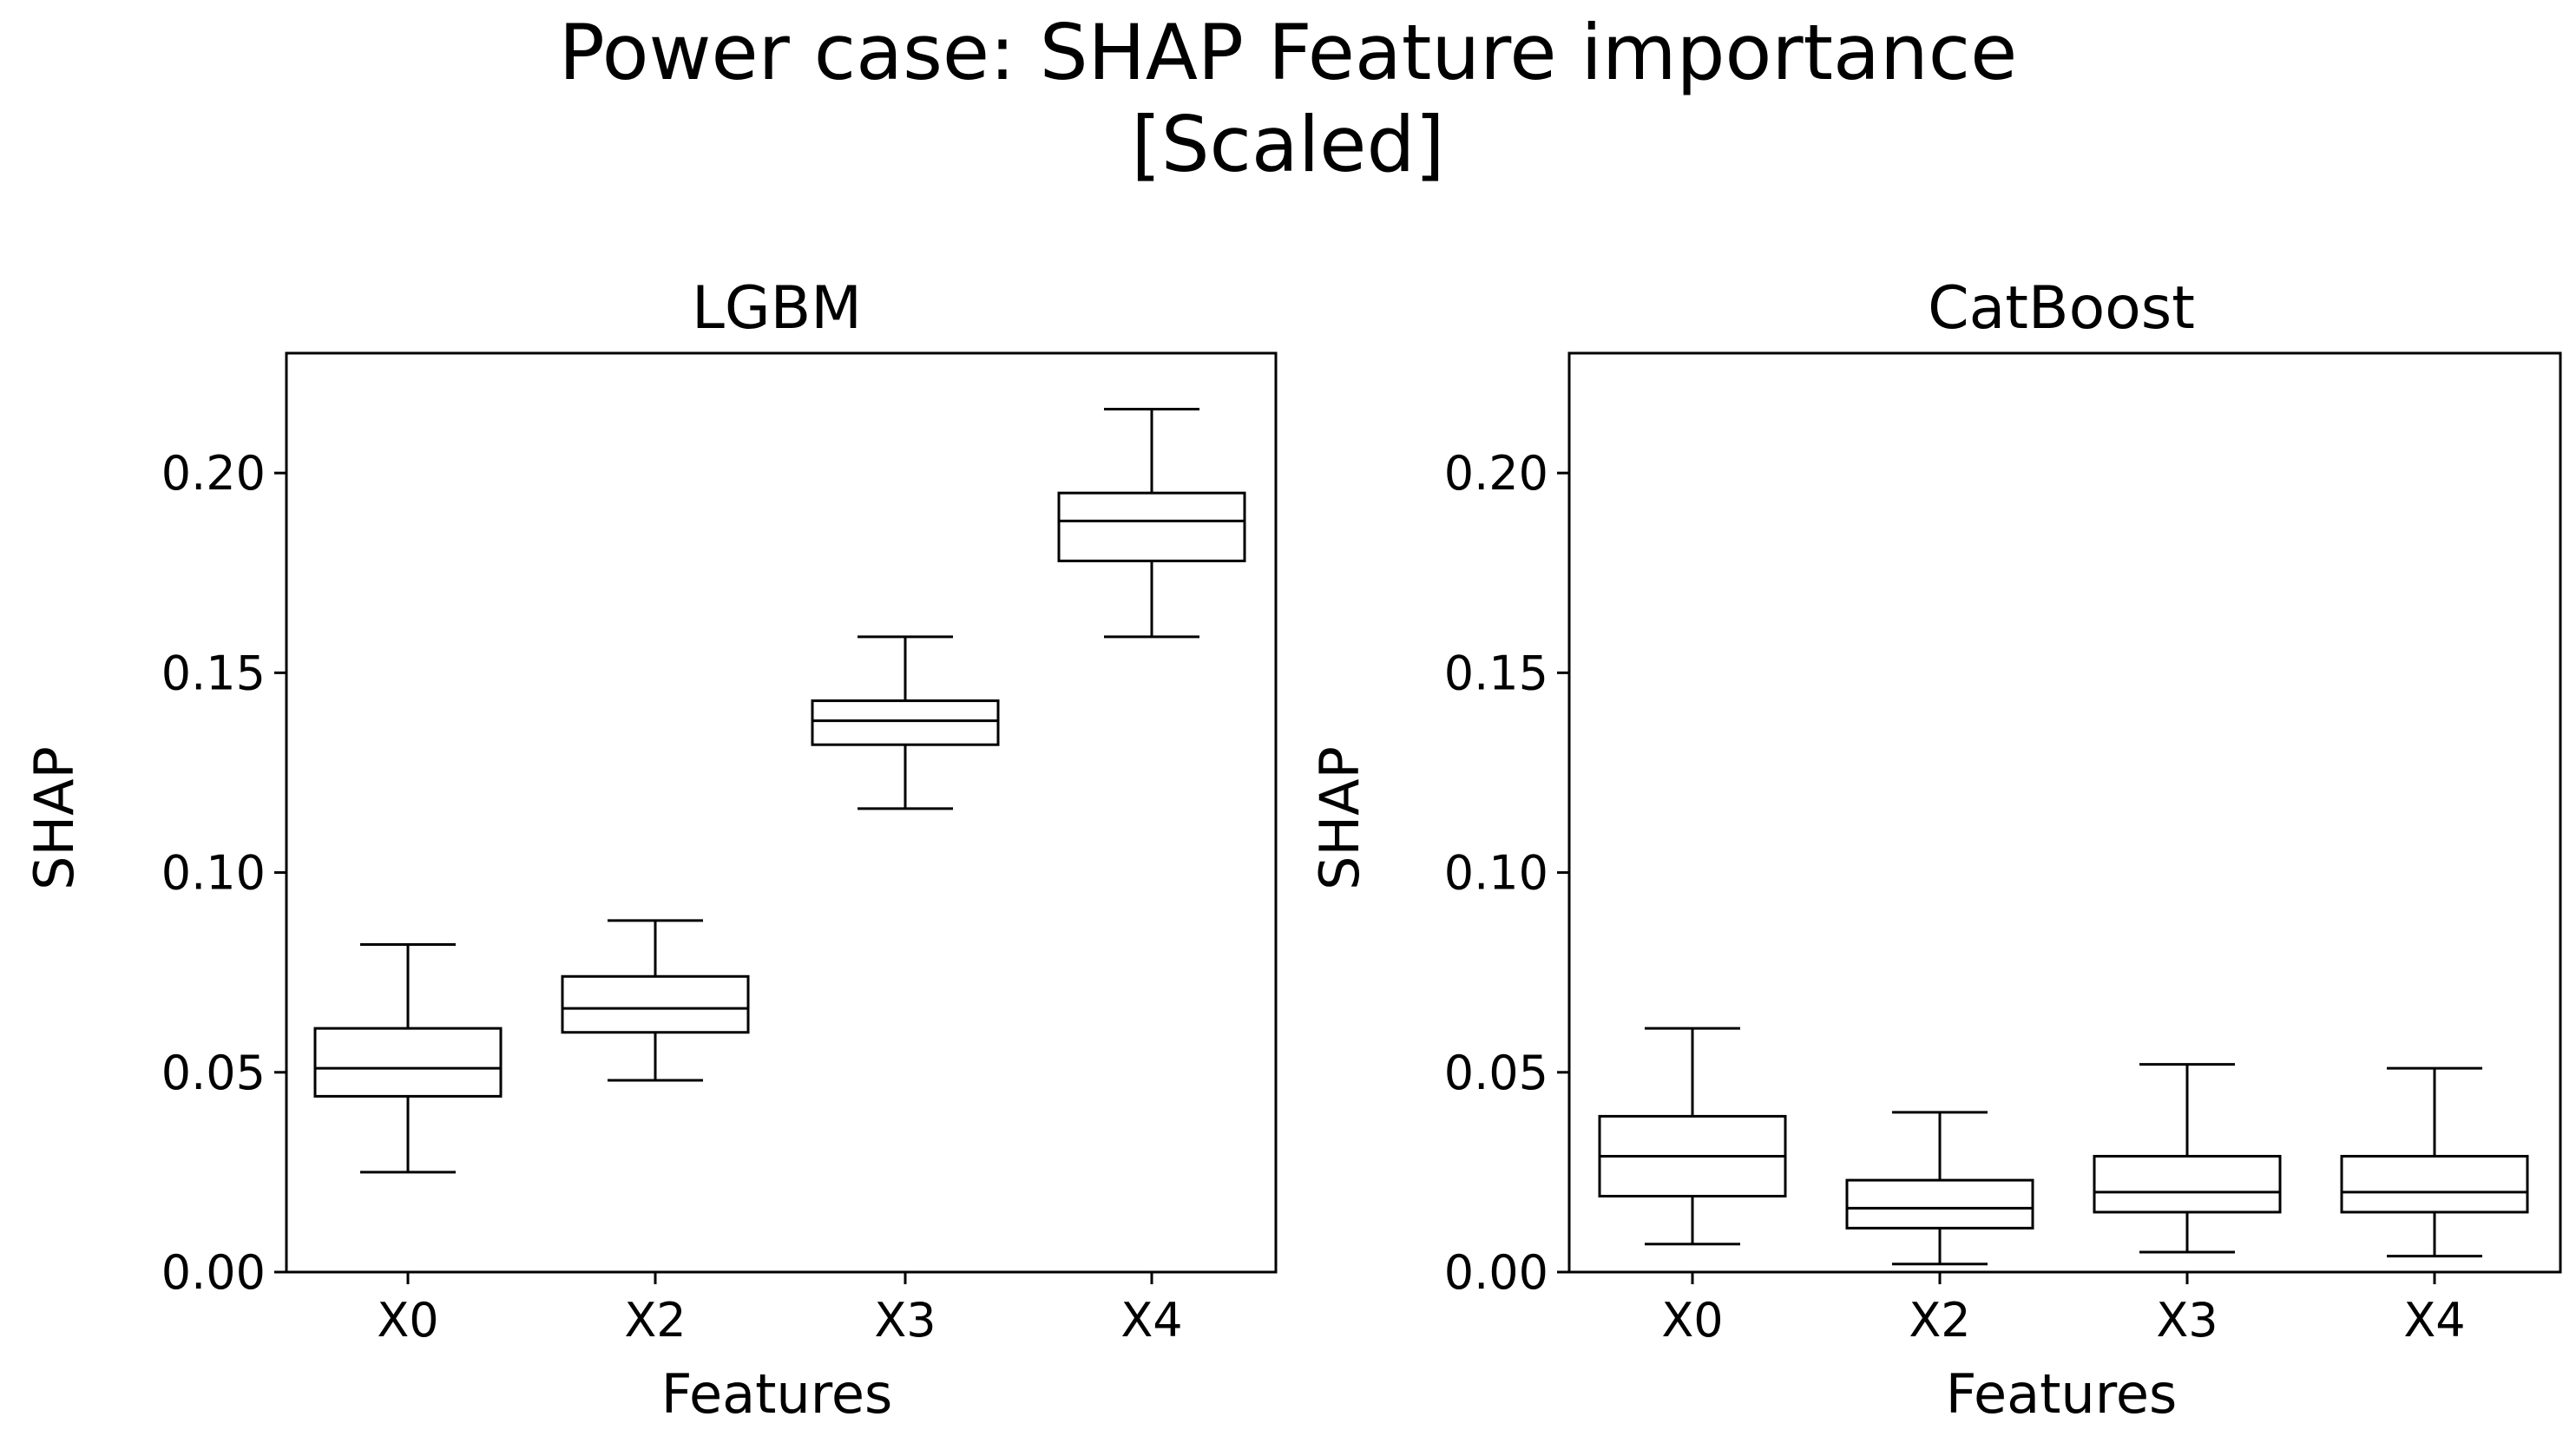 The width and height of the screenshot is (2576, 1430). I want to click on box-catboost-x4, so click(2434, 1162).